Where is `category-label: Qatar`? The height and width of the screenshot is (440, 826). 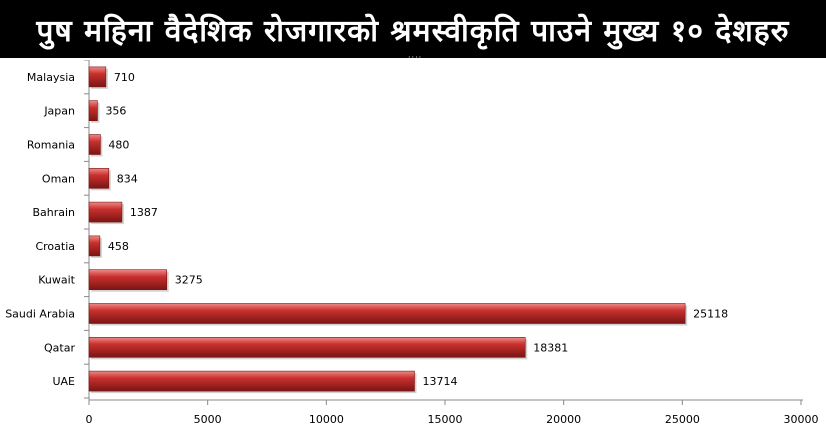 category-label: Qatar is located at coordinates (59, 347).